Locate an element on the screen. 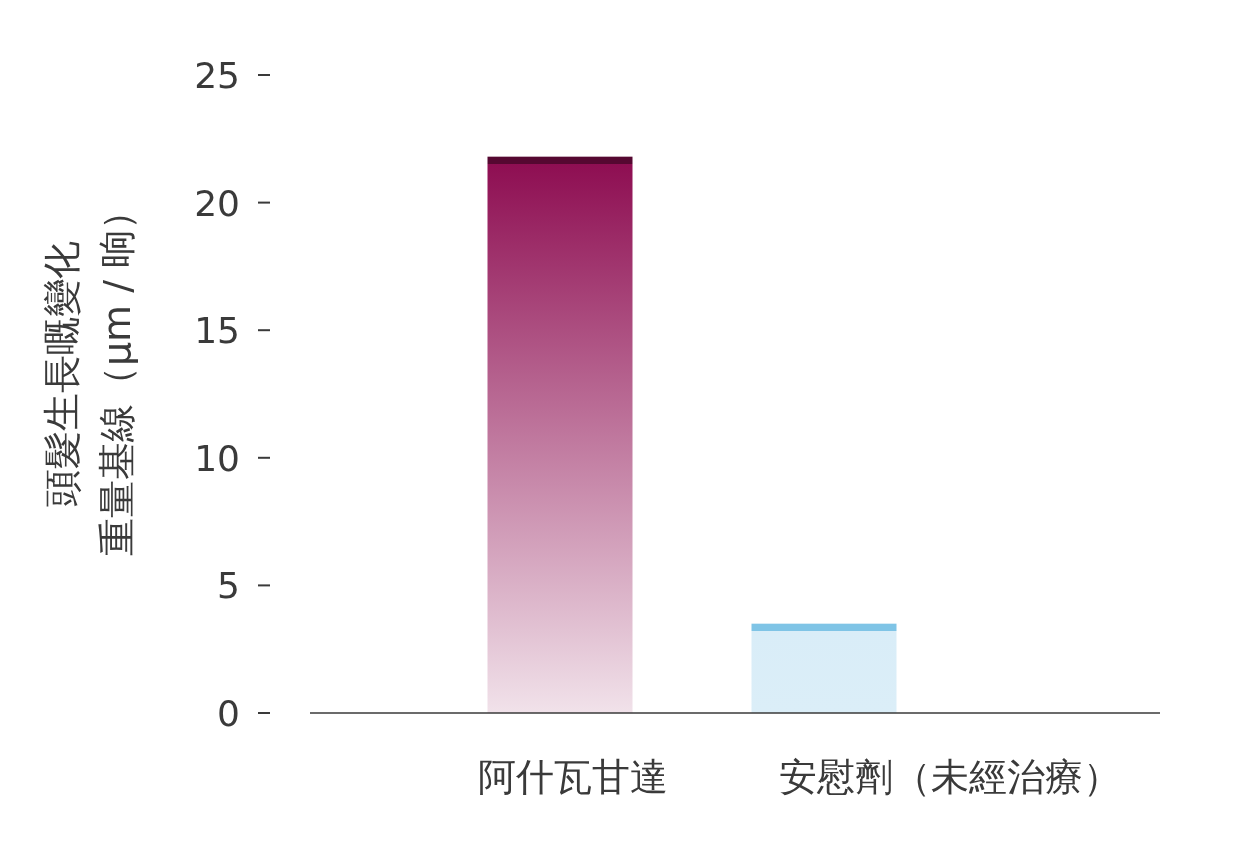 Image resolution: width=1253 pixels, height=848 pixels. x-tick-label: 安慰劑（未經治療） is located at coordinates (950, 777).